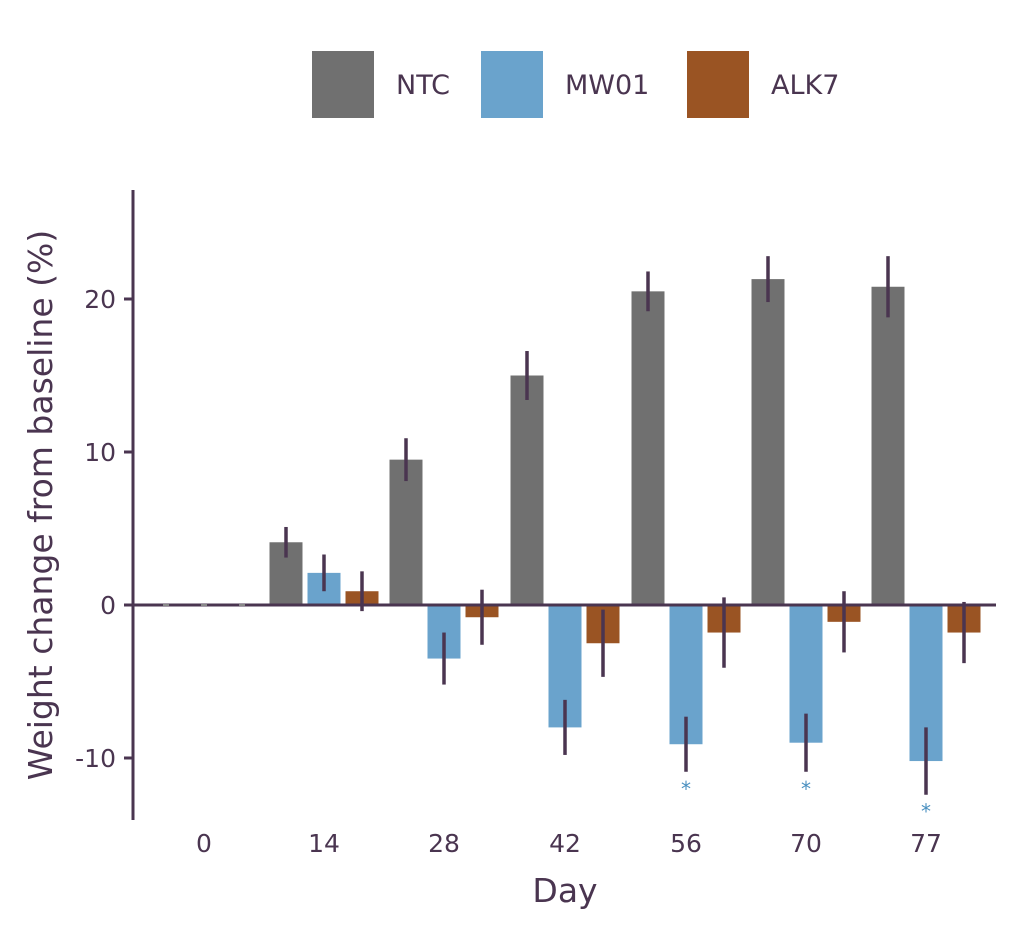  I want to click on y-axis-title: Weight change from baseline (%), so click(40, 505).